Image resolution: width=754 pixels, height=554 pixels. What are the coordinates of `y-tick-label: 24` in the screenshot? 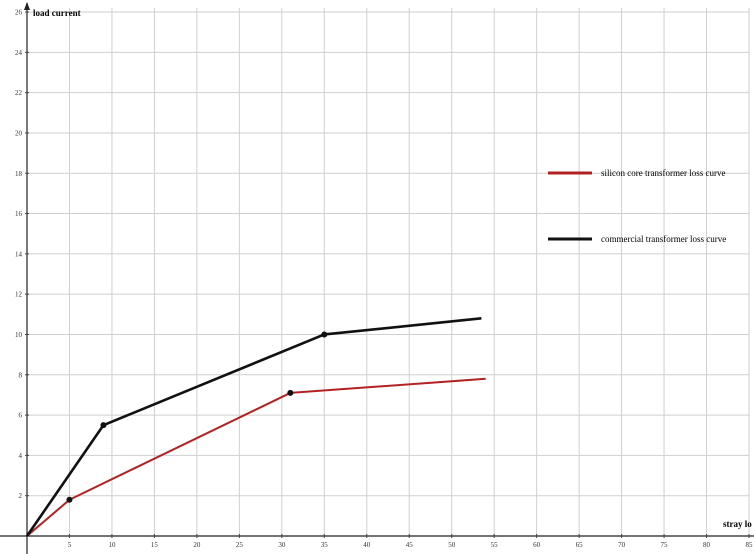 It's located at (19, 53).